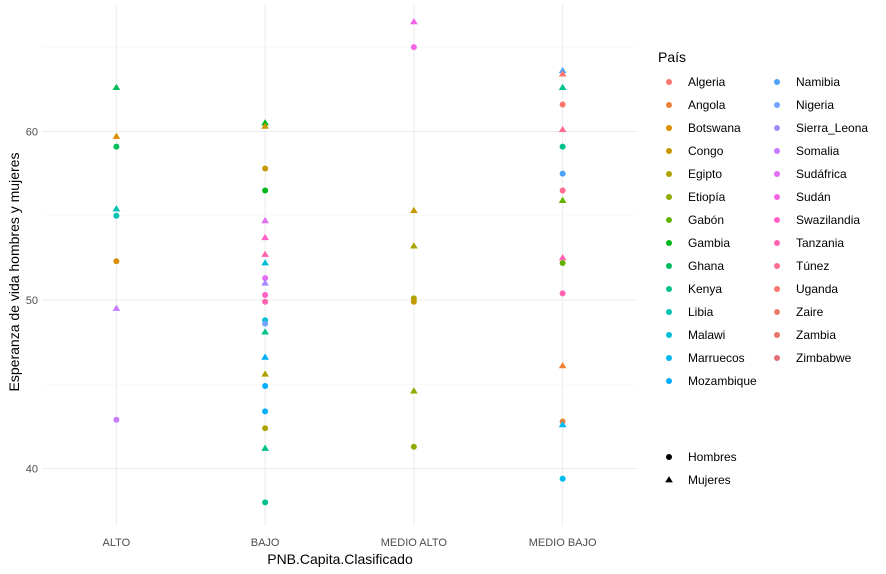  What do you see at coordinates (706, 266) in the screenshot?
I see `legend-label: Ghana` at bounding box center [706, 266].